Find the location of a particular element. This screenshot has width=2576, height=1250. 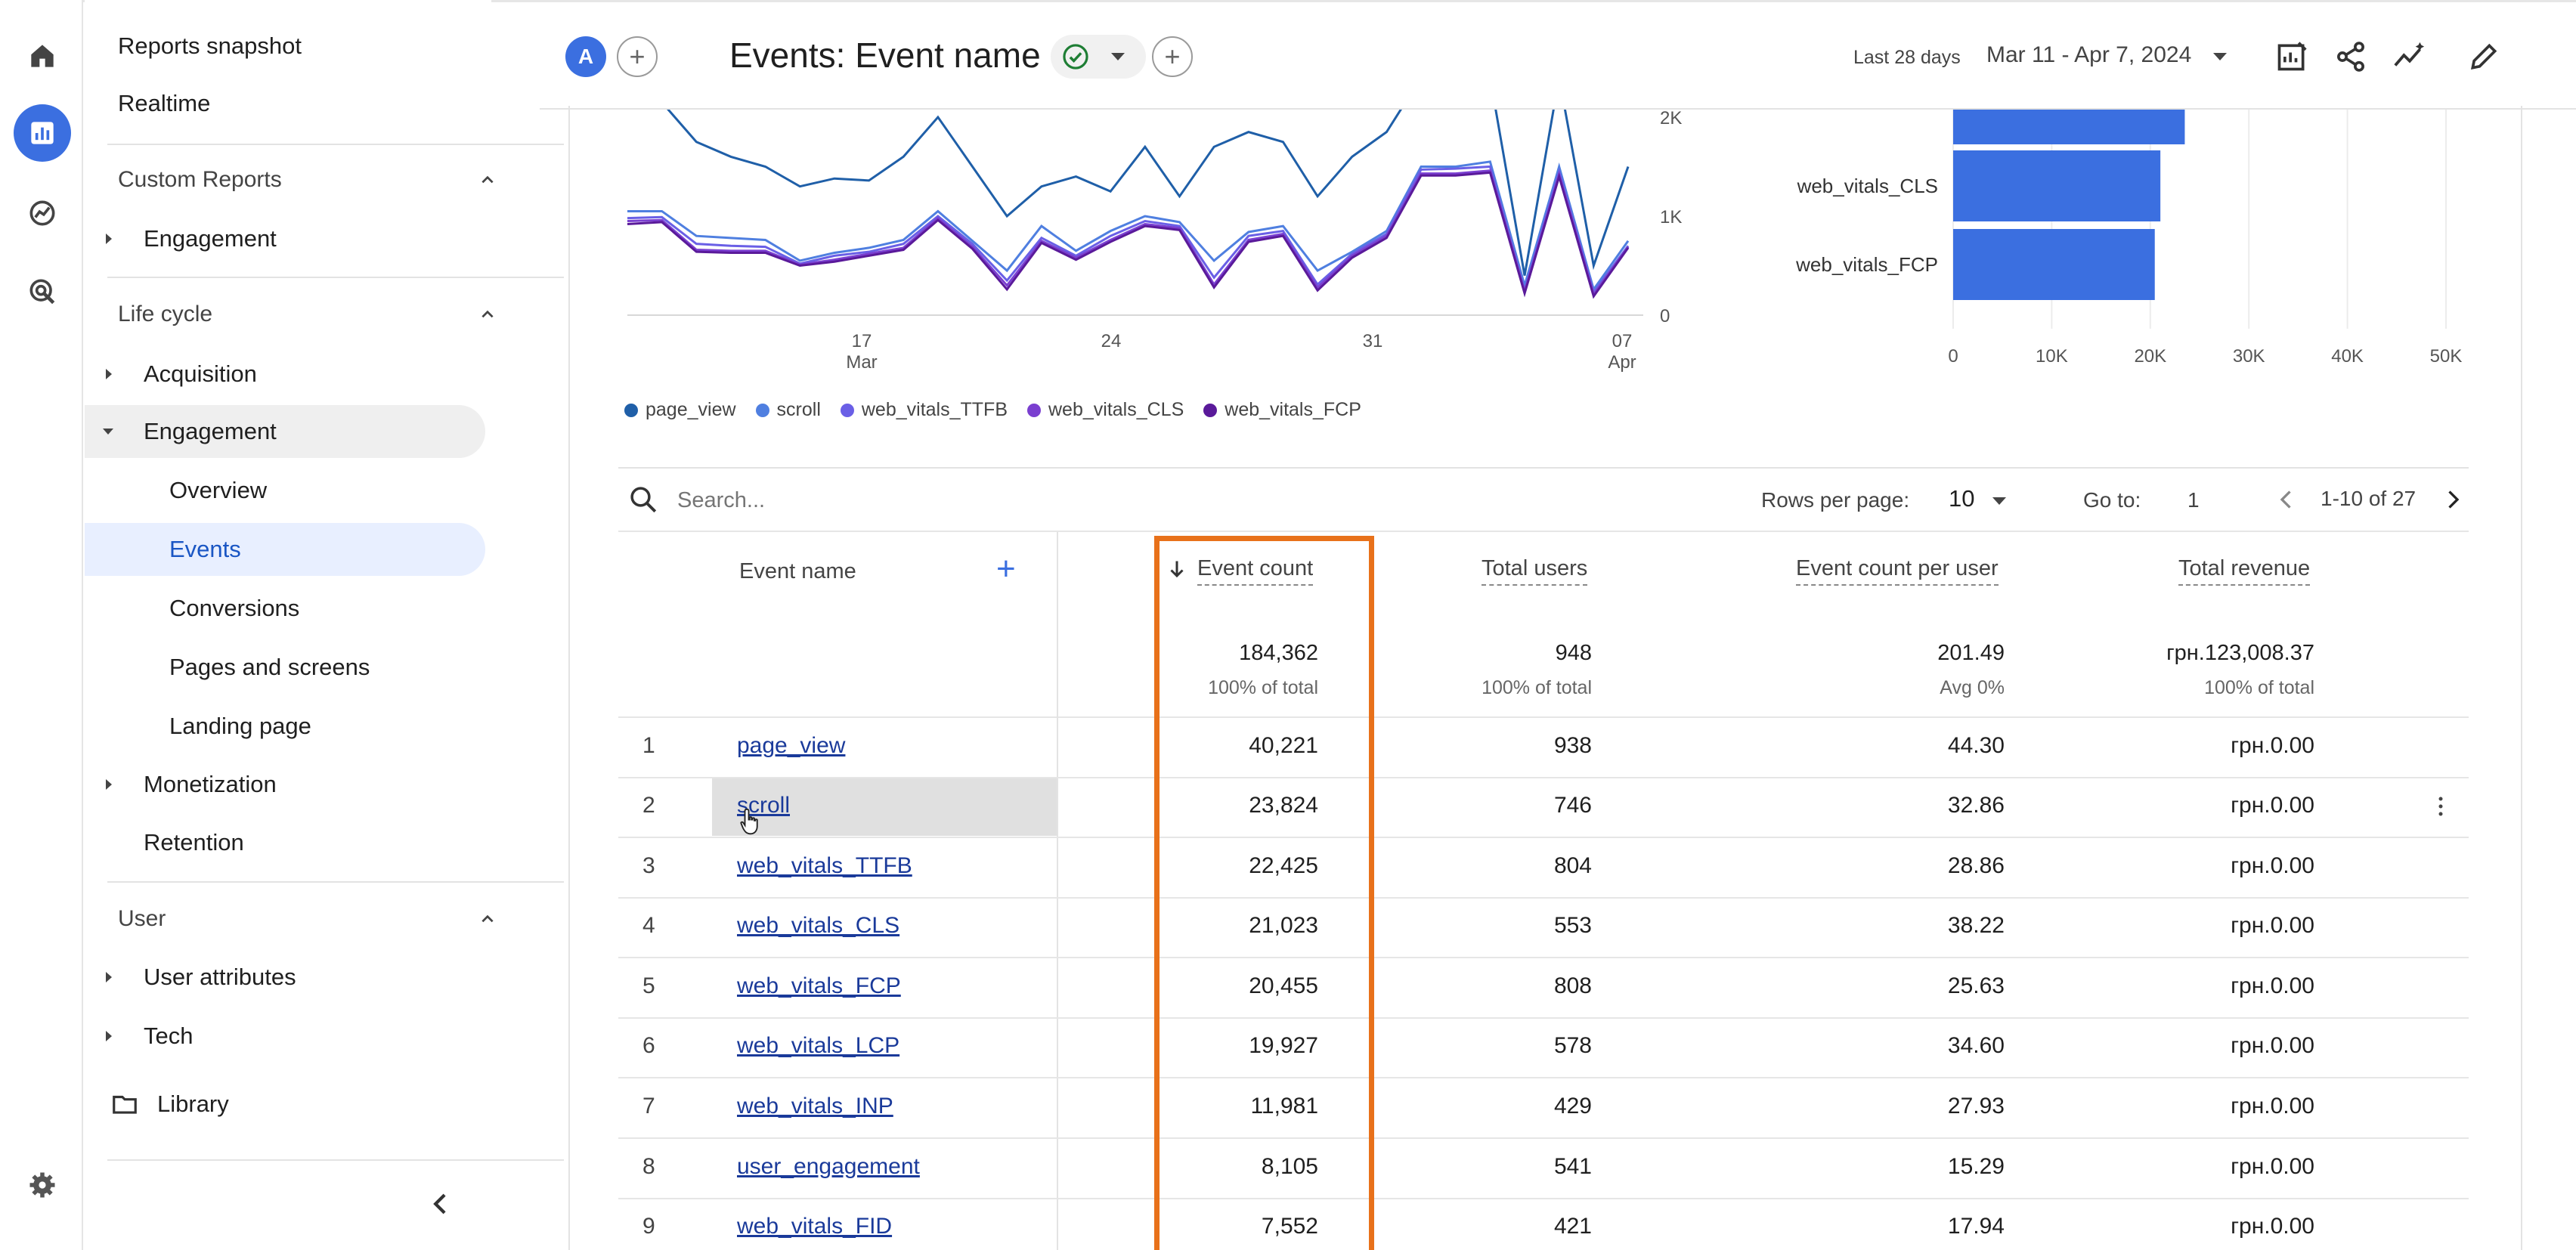

home-icon is located at coordinates (42, 56).